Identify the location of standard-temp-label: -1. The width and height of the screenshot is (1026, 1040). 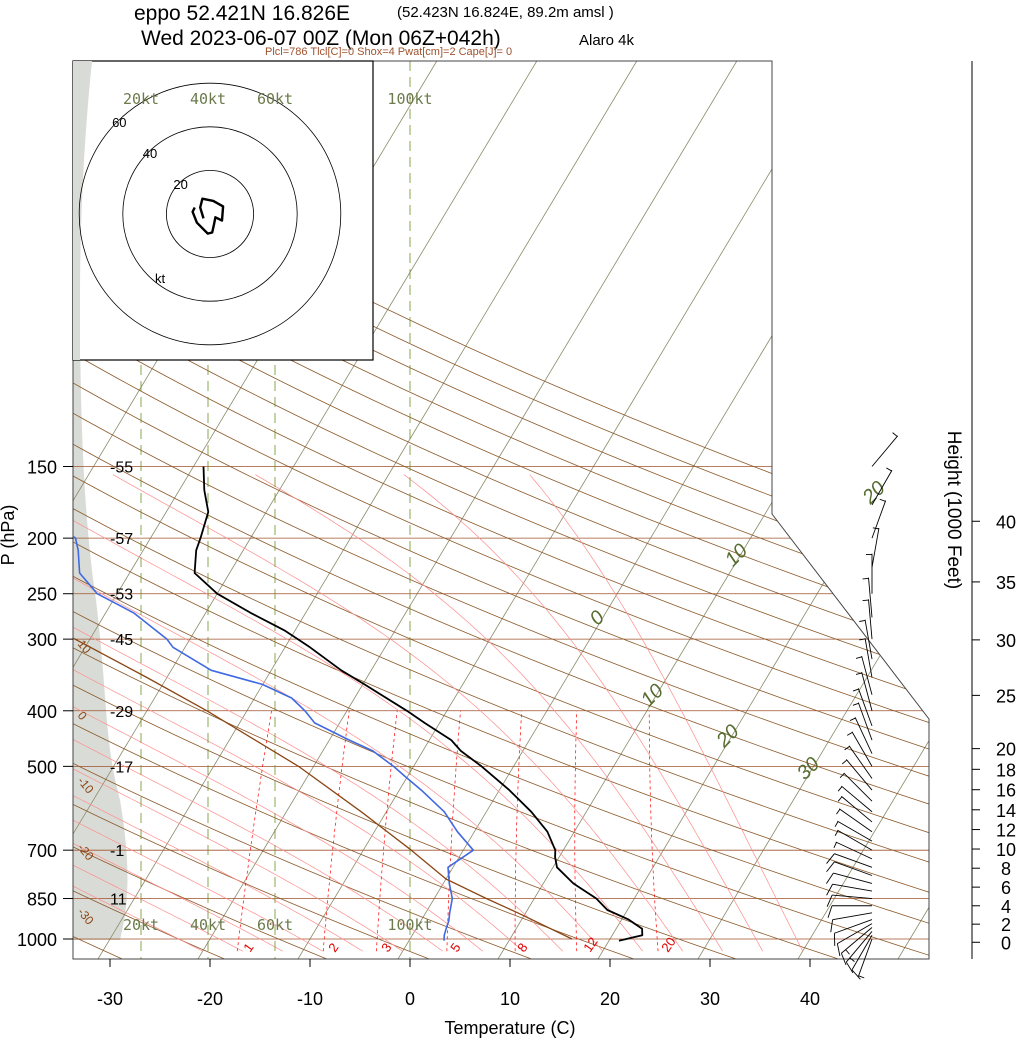
(117, 851).